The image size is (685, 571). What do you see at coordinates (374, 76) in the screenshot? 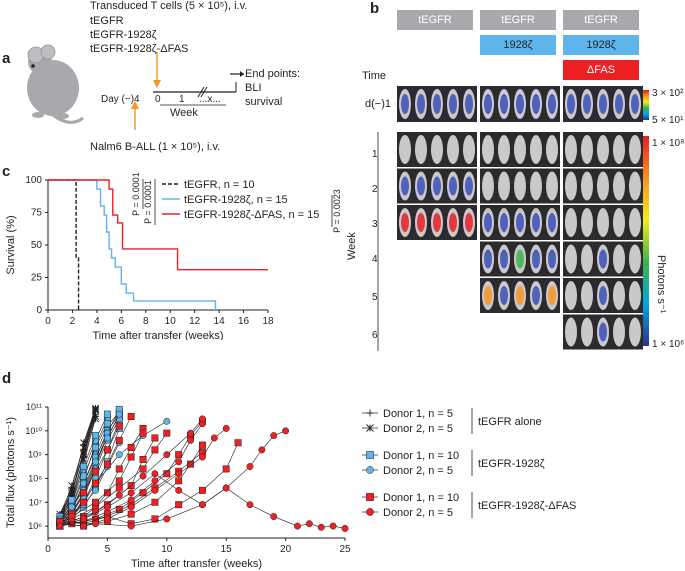
I see `time-label: Time` at bounding box center [374, 76].